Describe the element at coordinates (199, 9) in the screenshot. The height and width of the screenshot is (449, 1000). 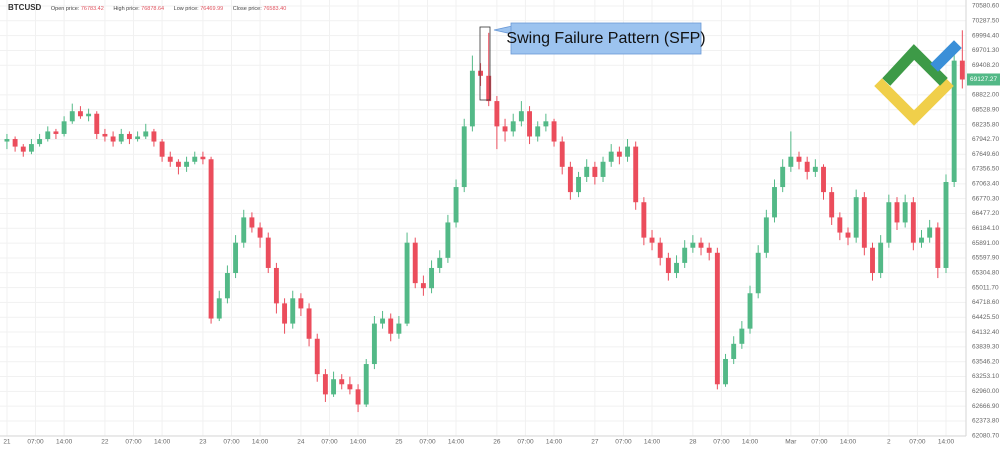
I see `ohlc-item: Low price: 76469.99` at that location.